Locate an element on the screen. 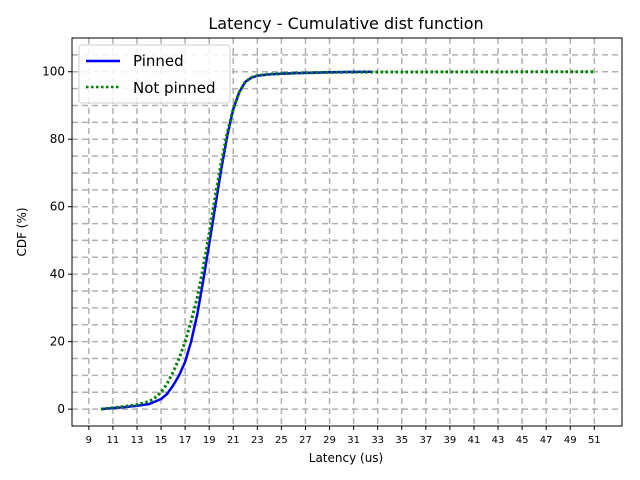 The height and width of the screenshot is (480, 640). y-tick-label: 20 is located at coordinates (57, 342).